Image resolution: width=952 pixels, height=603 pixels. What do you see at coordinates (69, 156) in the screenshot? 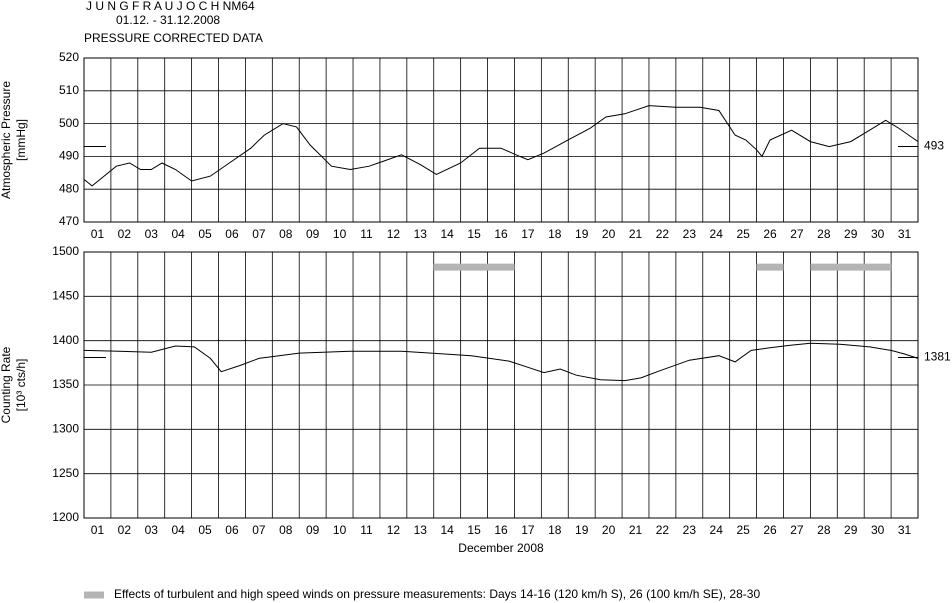
I see `y-tick-label: 490` at bounding box center [69, 156].